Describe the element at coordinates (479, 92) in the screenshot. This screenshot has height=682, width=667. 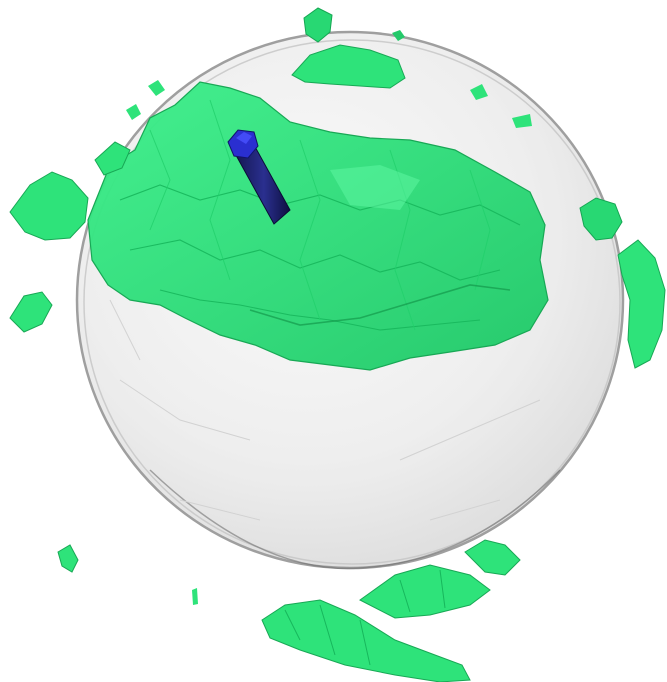
I see `right-fragment-speck` at that location.